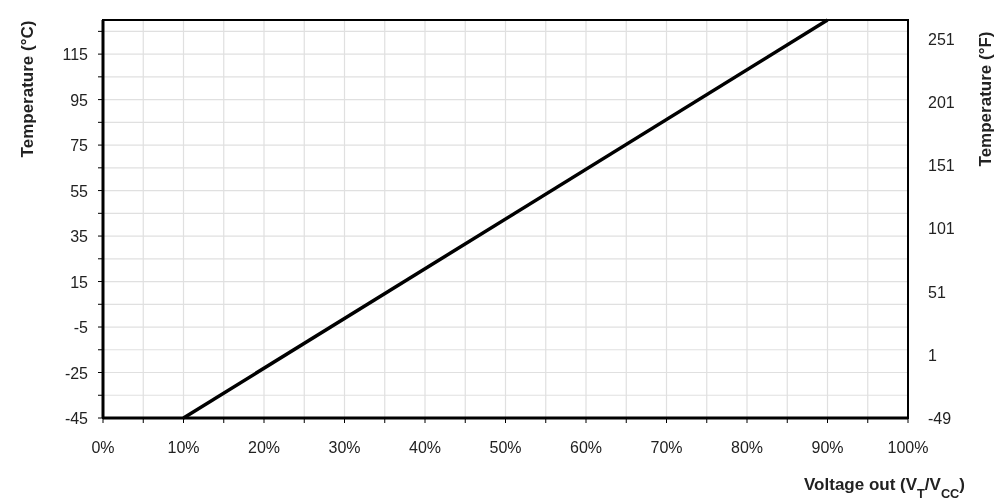 The image size is (1001, 501). I want to click on y-tick-label: 35, so click(79, 237).